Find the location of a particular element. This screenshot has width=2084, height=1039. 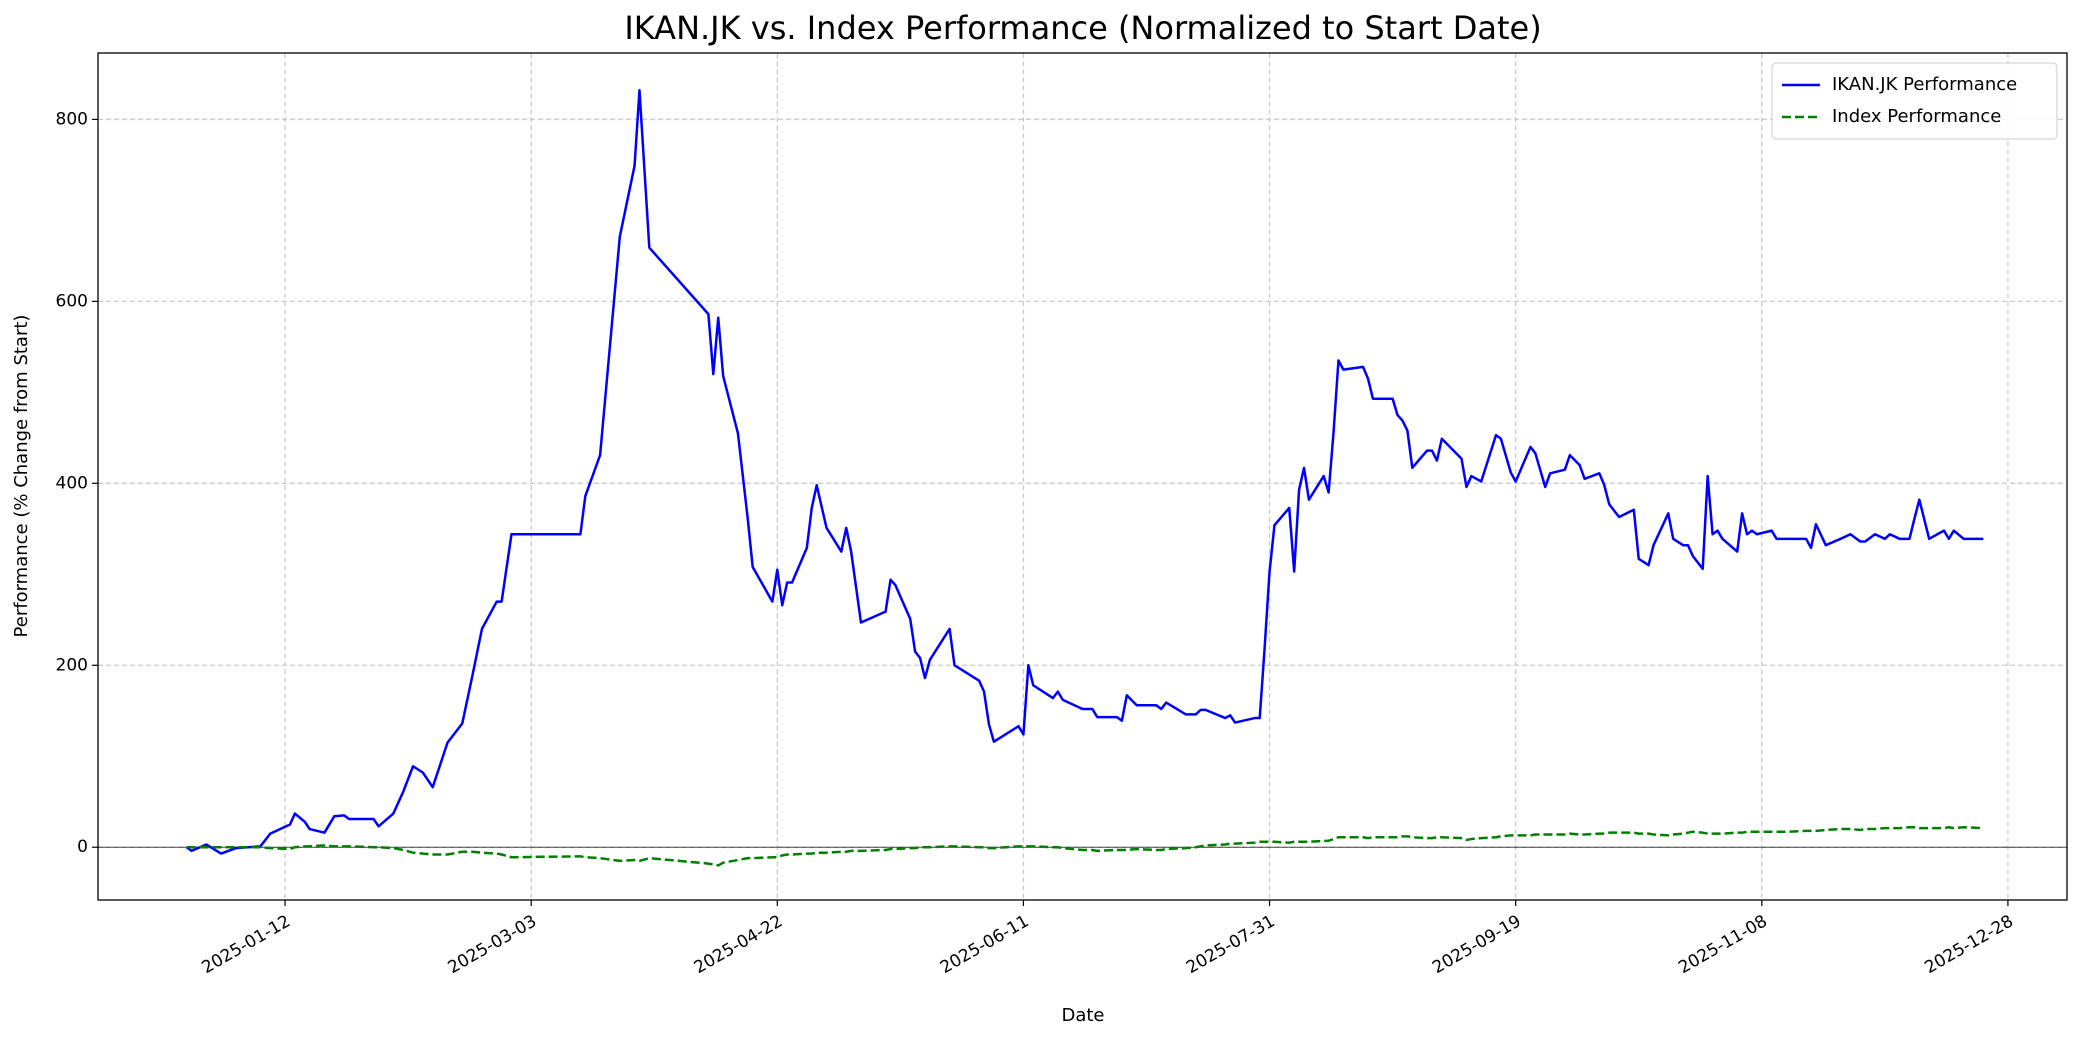

x-axis-label: Date is located at coordinates (1082, 1015).